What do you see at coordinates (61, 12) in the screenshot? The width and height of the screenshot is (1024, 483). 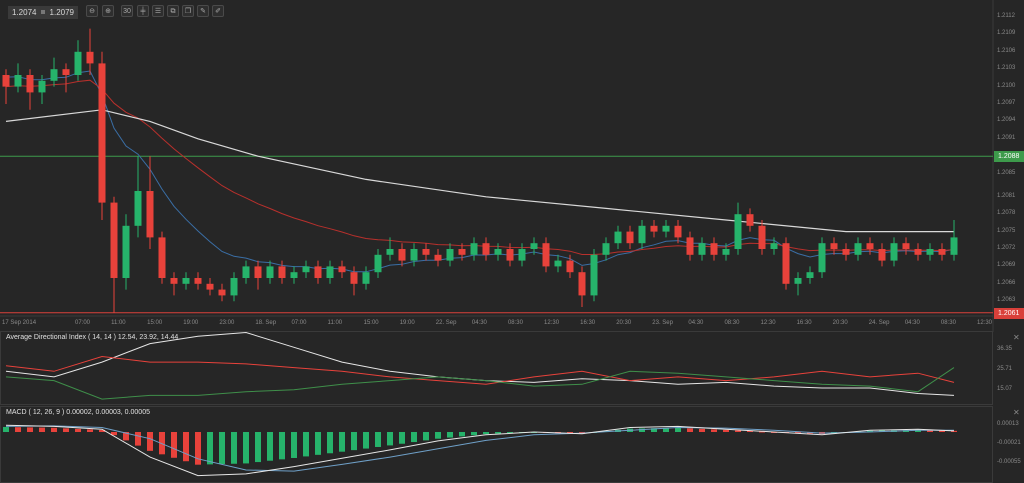 I see `ask-price: 1.2079` at bounding box center [61, 12].